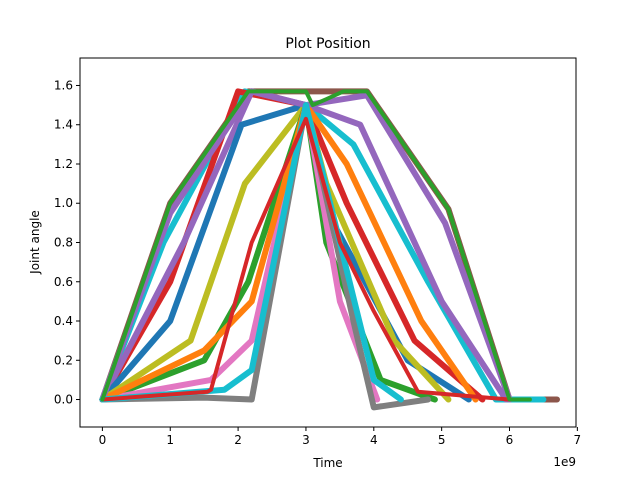 This screenshot has height=480, width=640. Describe the element at coordinates (35, 242) in the screenshot. I see `y-axis-label: Joint angle` at that location.